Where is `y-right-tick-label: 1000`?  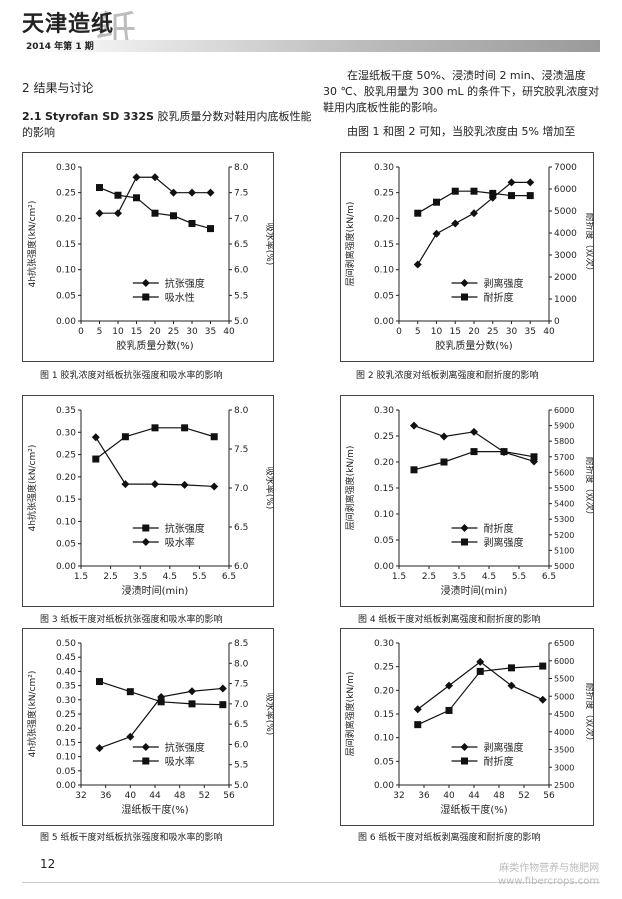
y-right-tick-label: 1000 is located at coordinates (565, 300).